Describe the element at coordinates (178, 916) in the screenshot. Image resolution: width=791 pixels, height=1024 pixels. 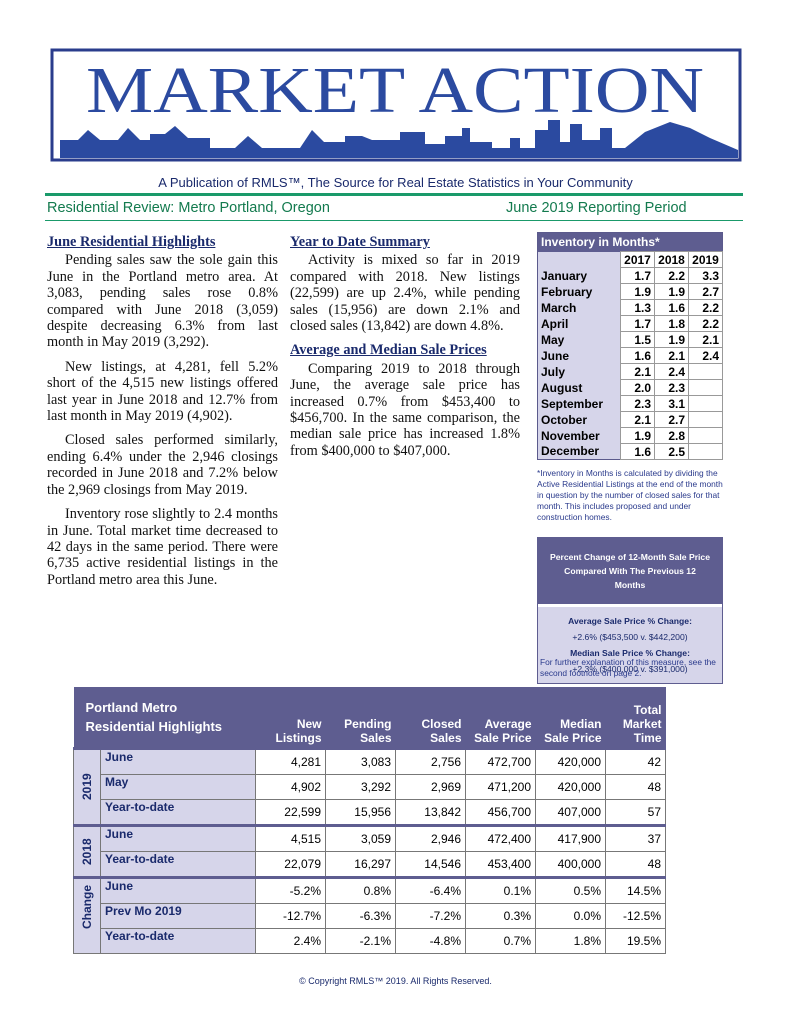
I see `row-label: Prev Mo 2019` at that location.